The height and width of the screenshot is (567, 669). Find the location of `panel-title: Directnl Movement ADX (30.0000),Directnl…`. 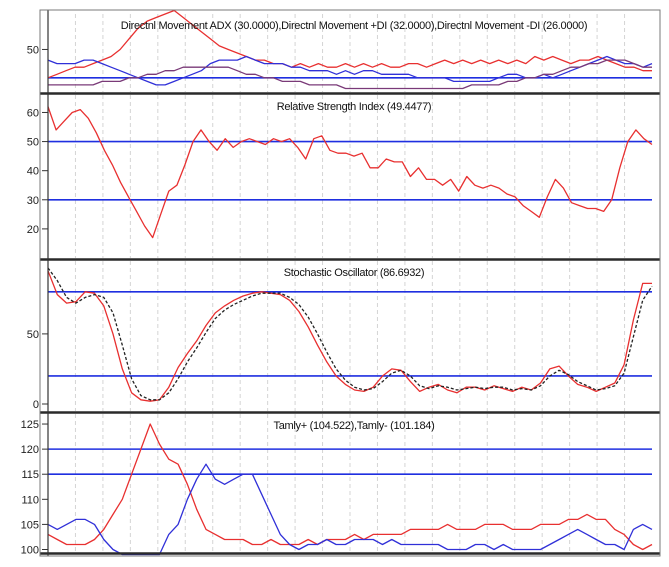

panel-title: Directnl Movement ADX (30.0000),Directnl… is located at coordinates (354, 26).